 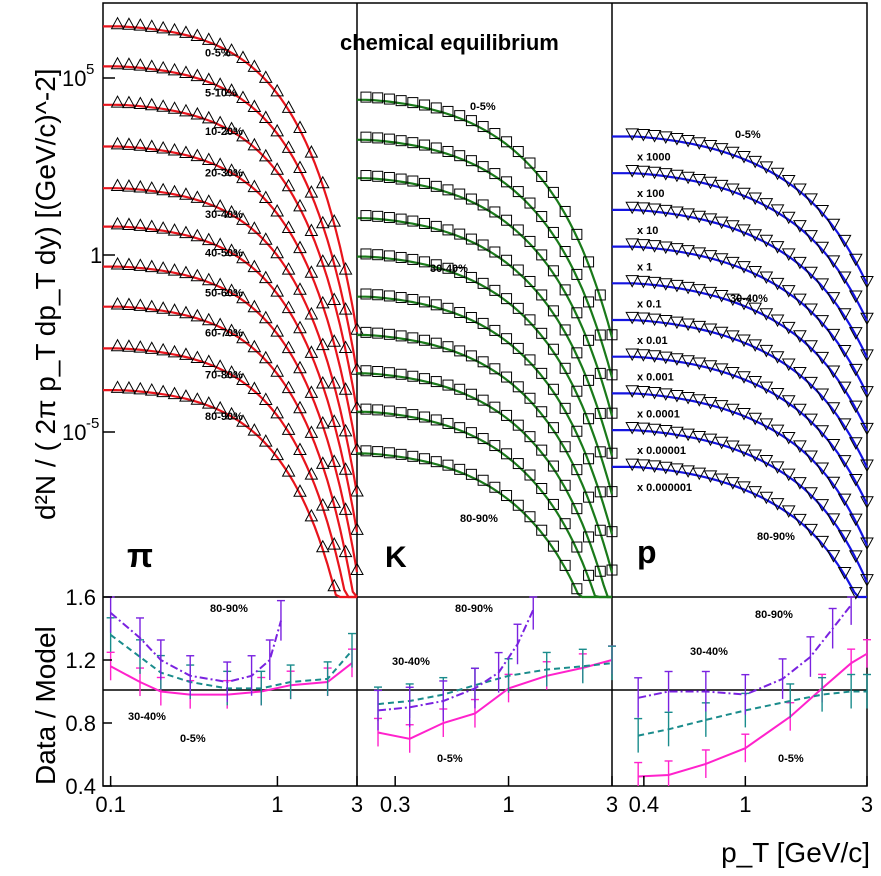 I want to click on scale-label: x 0.00001, so click(x=661, y=451).